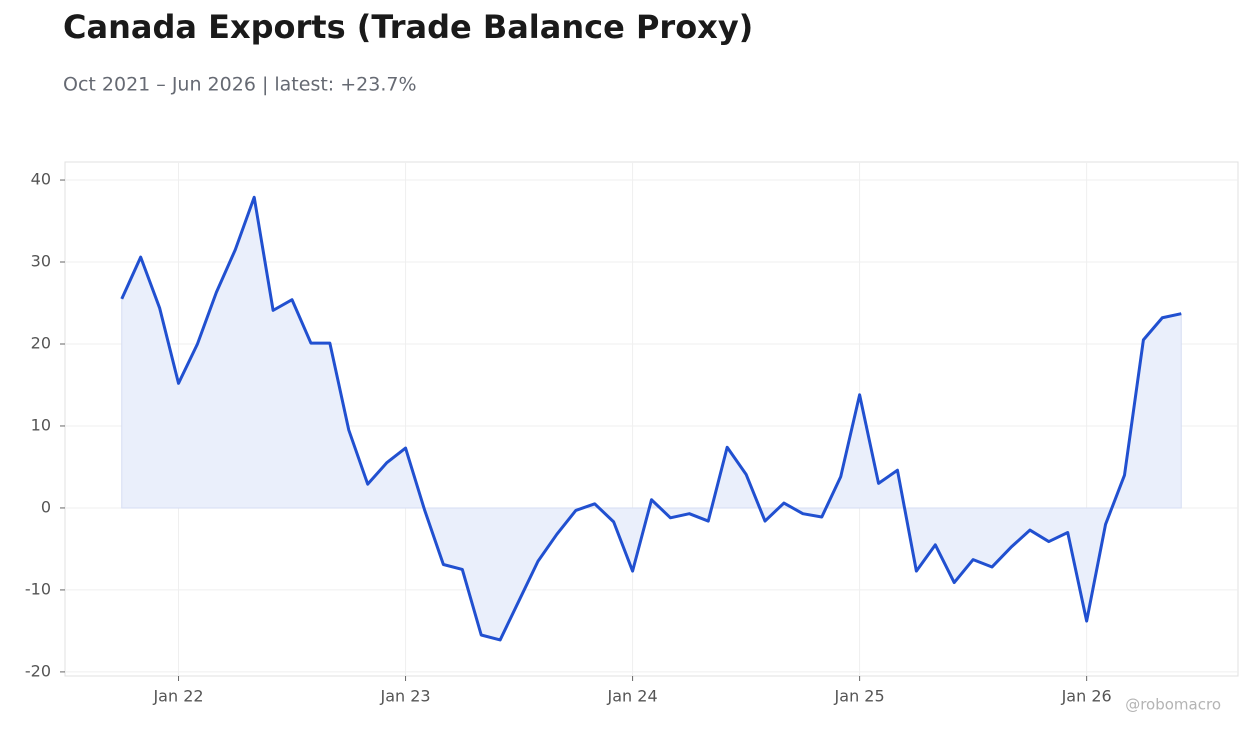 The width and height of the screenshot is (1260, 732). What do you see at coordinates (41, 424) in the screenshot?
I see `y-tick-label: 10` at bounding box center [41, 424].